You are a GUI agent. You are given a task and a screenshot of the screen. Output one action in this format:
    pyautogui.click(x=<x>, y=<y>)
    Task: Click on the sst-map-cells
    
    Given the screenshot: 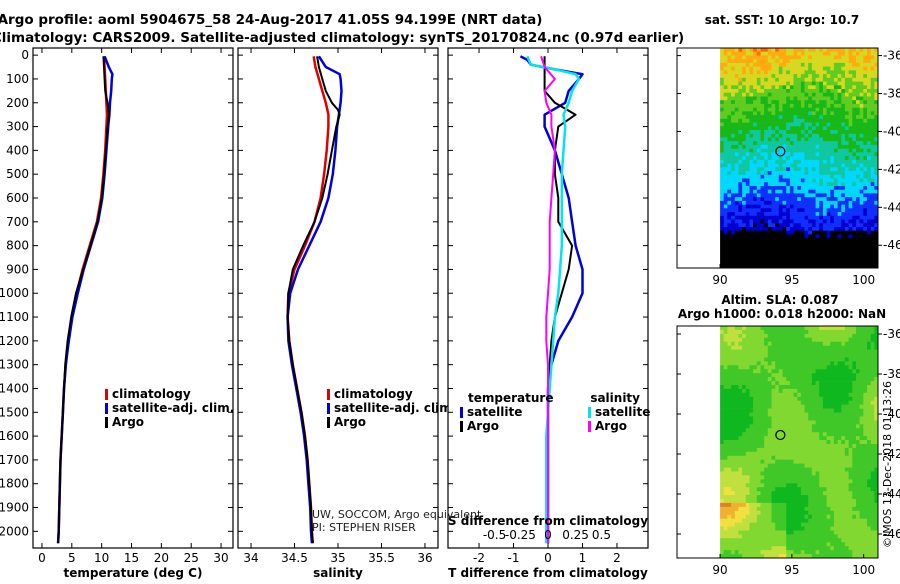 What is the action you would take?
    pyautogui.click(x=799, y=158)
    